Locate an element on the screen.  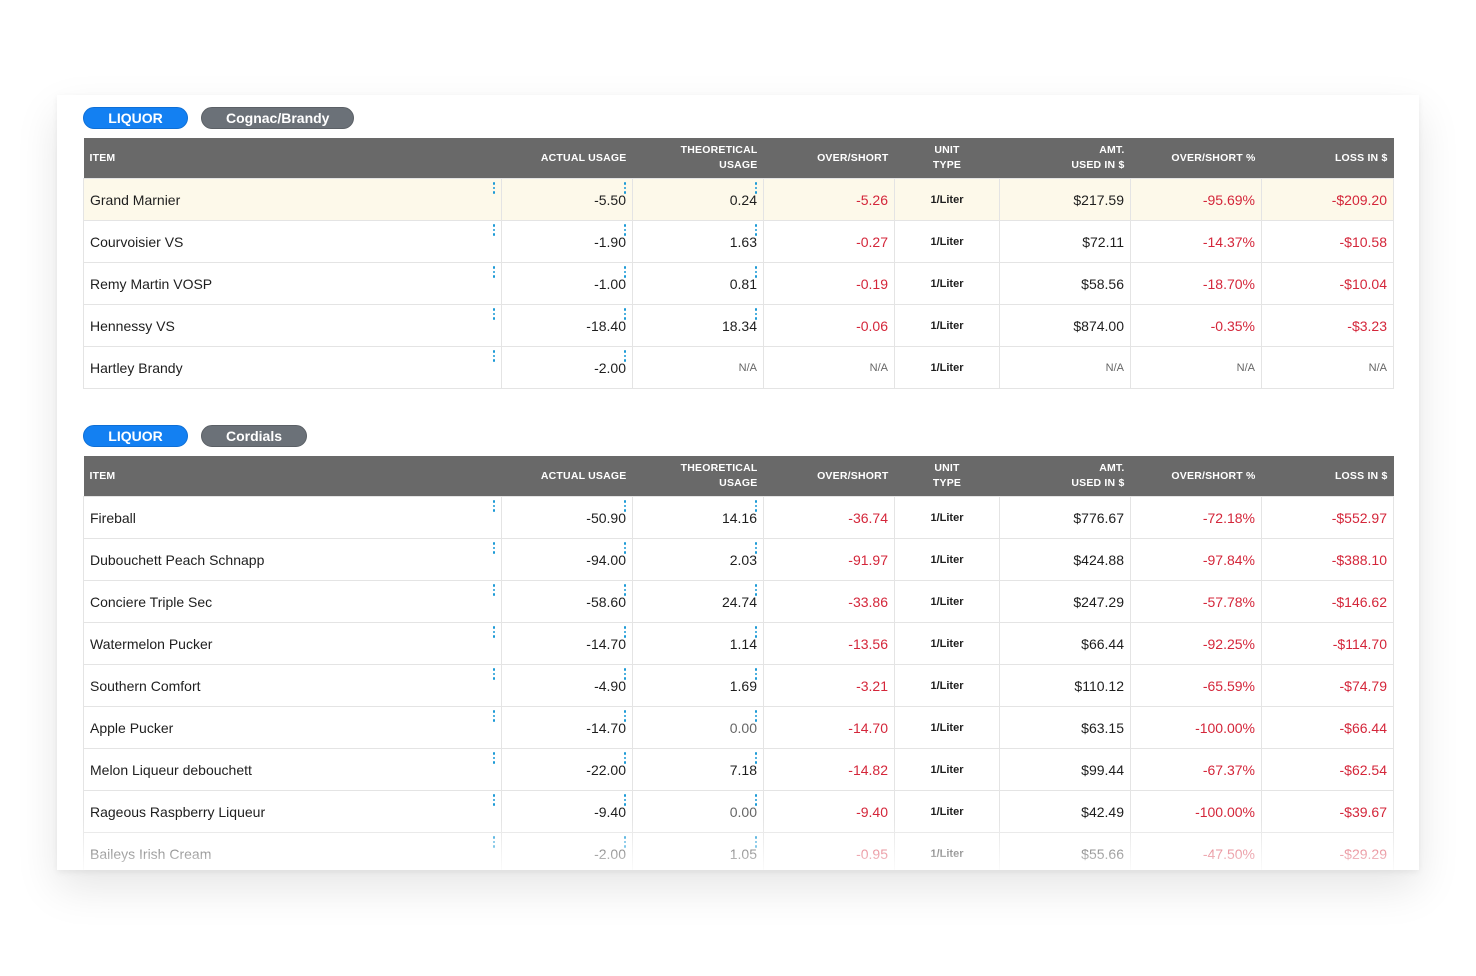
cell-theoretical-usage: 24.74 is located at coordinates (698, 601).